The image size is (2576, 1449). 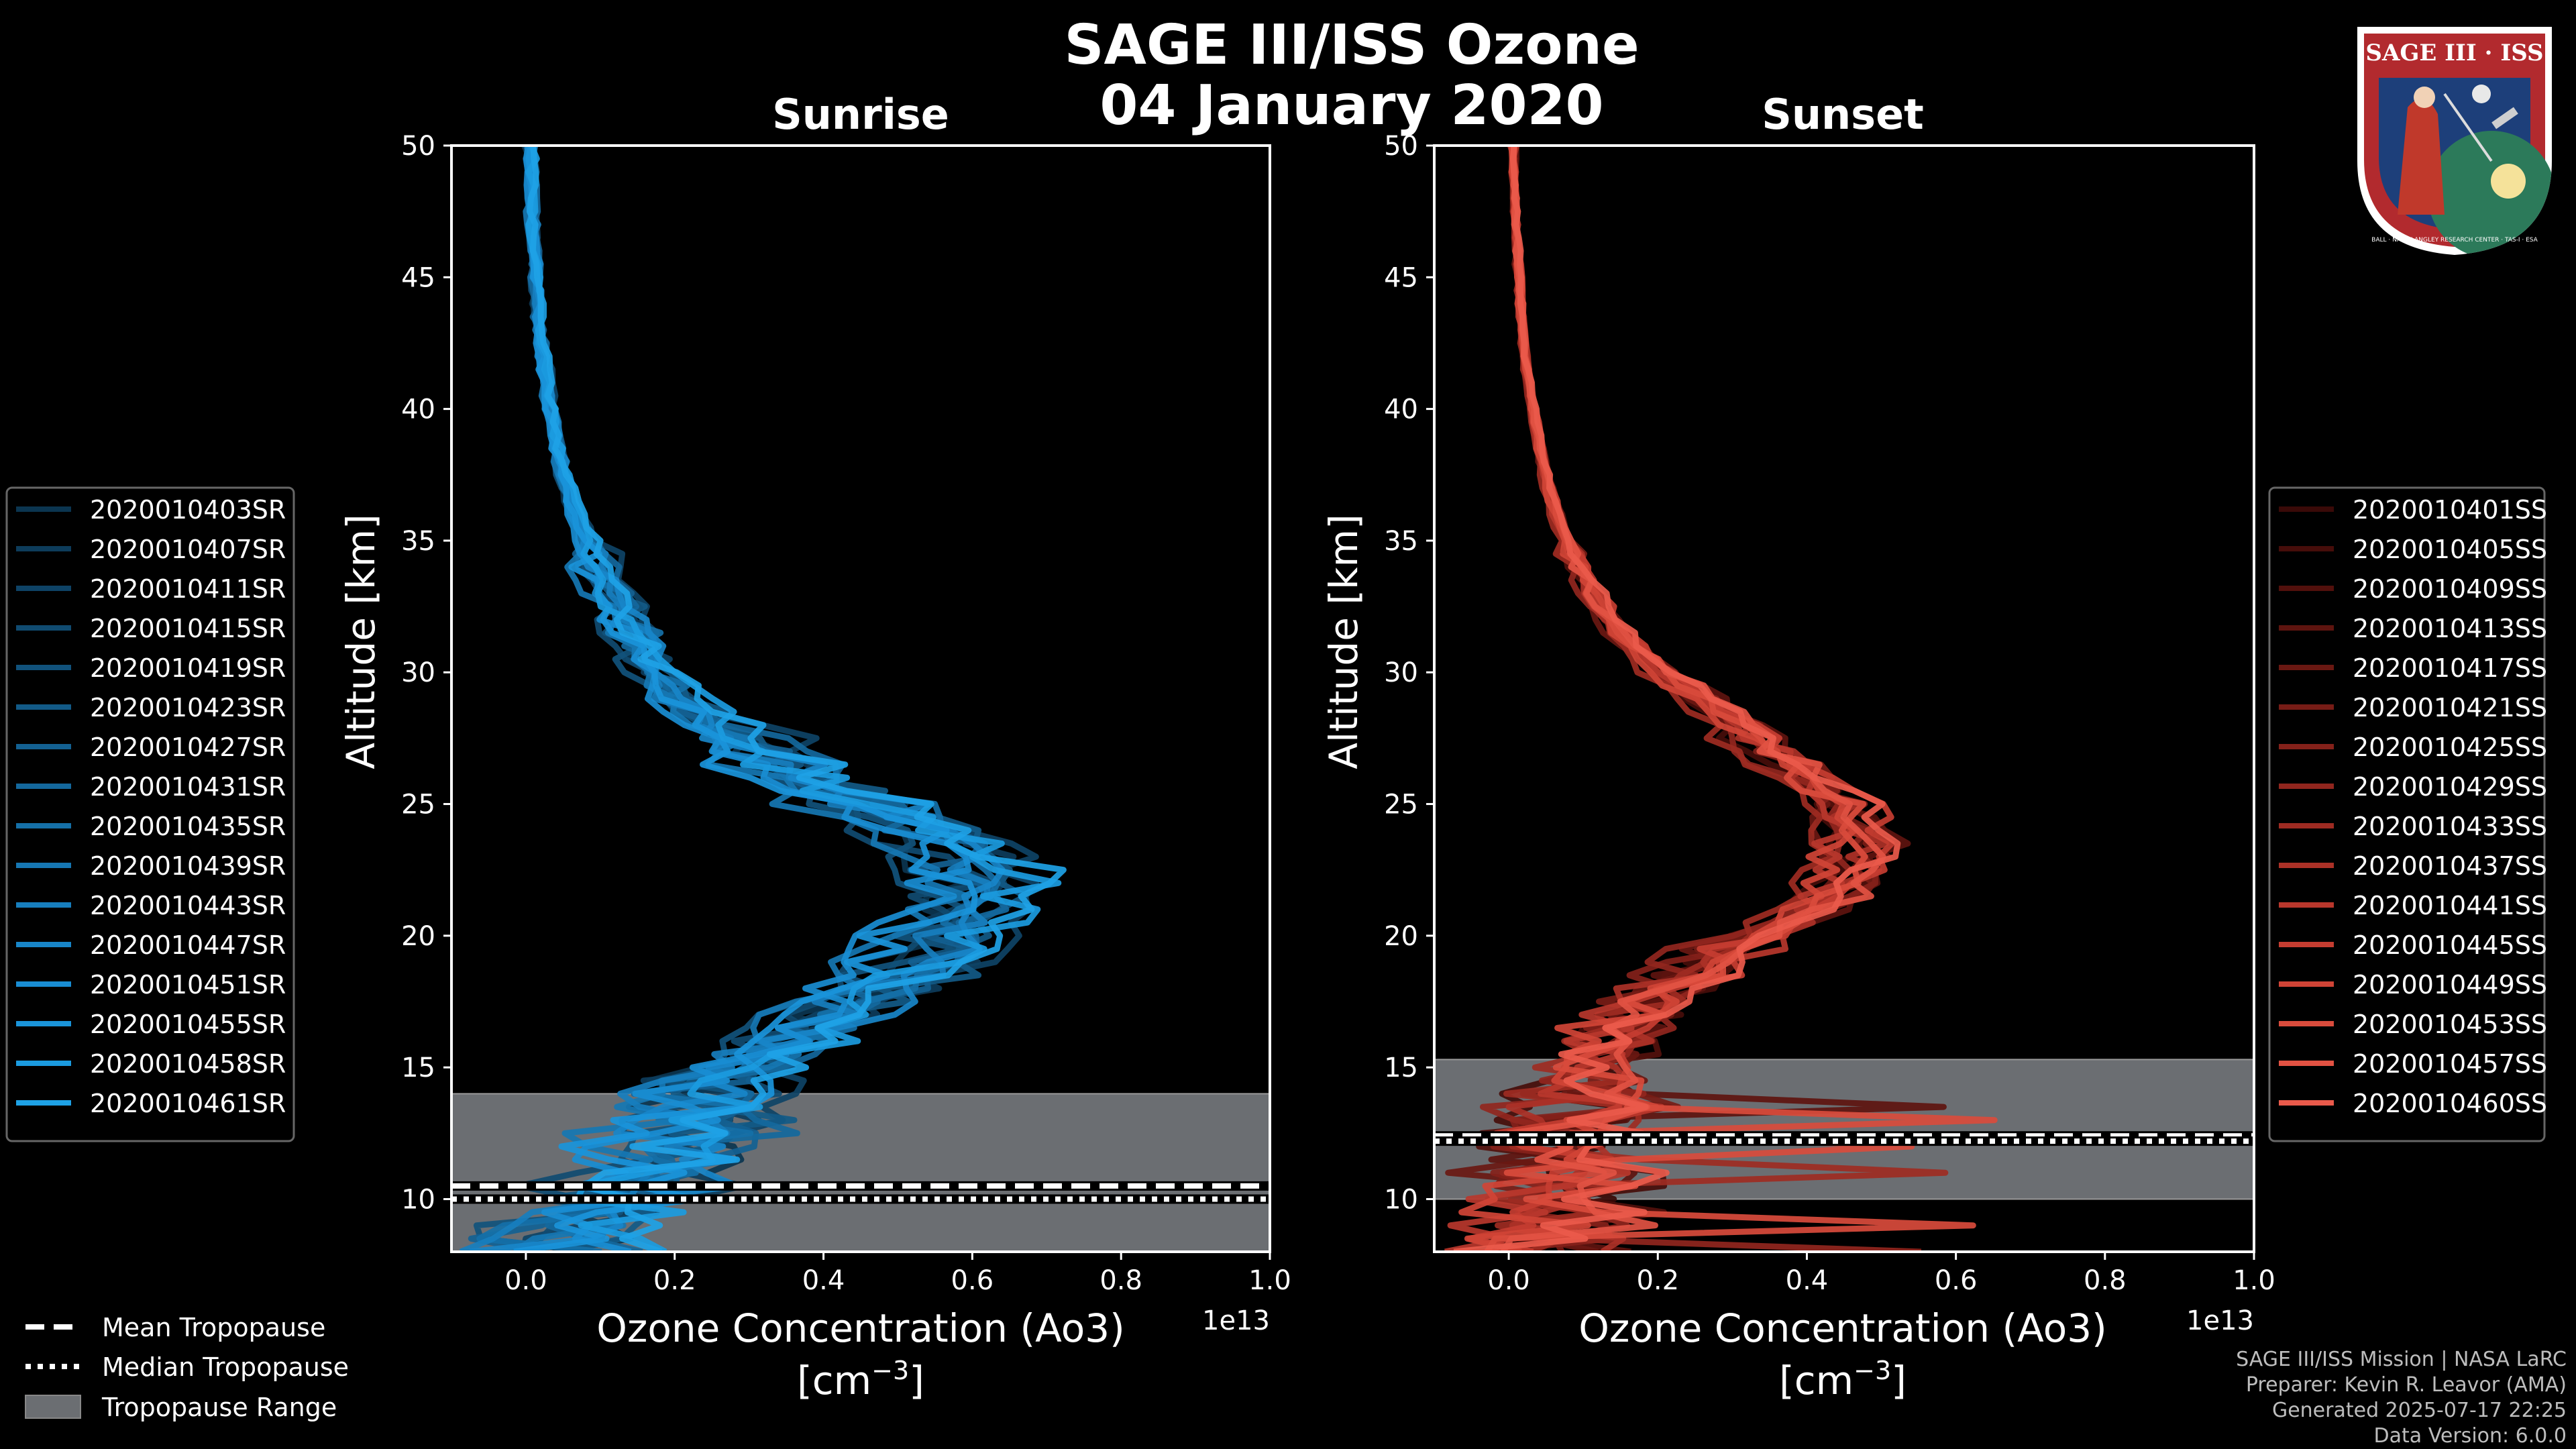 I want to click on y-axis-label: Altitude [km], so click(x=1343, y=641).